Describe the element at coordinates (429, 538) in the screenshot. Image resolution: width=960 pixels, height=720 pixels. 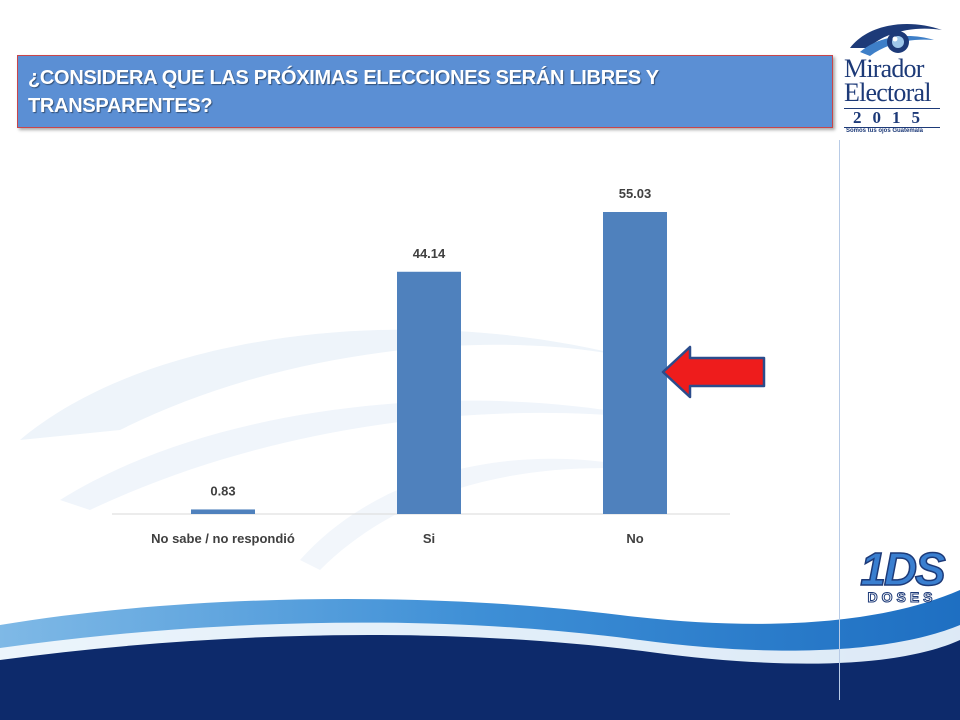
I see `category-label-1: Si` at that location.